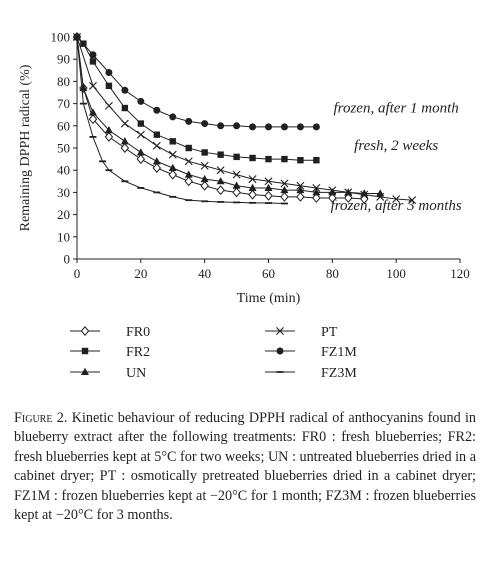 This screenshot has width=490, height=578. Describe the element at coordinates (396, 108) in the screenshot. I see `annotation-text: frozen, after 1 month` at that location.